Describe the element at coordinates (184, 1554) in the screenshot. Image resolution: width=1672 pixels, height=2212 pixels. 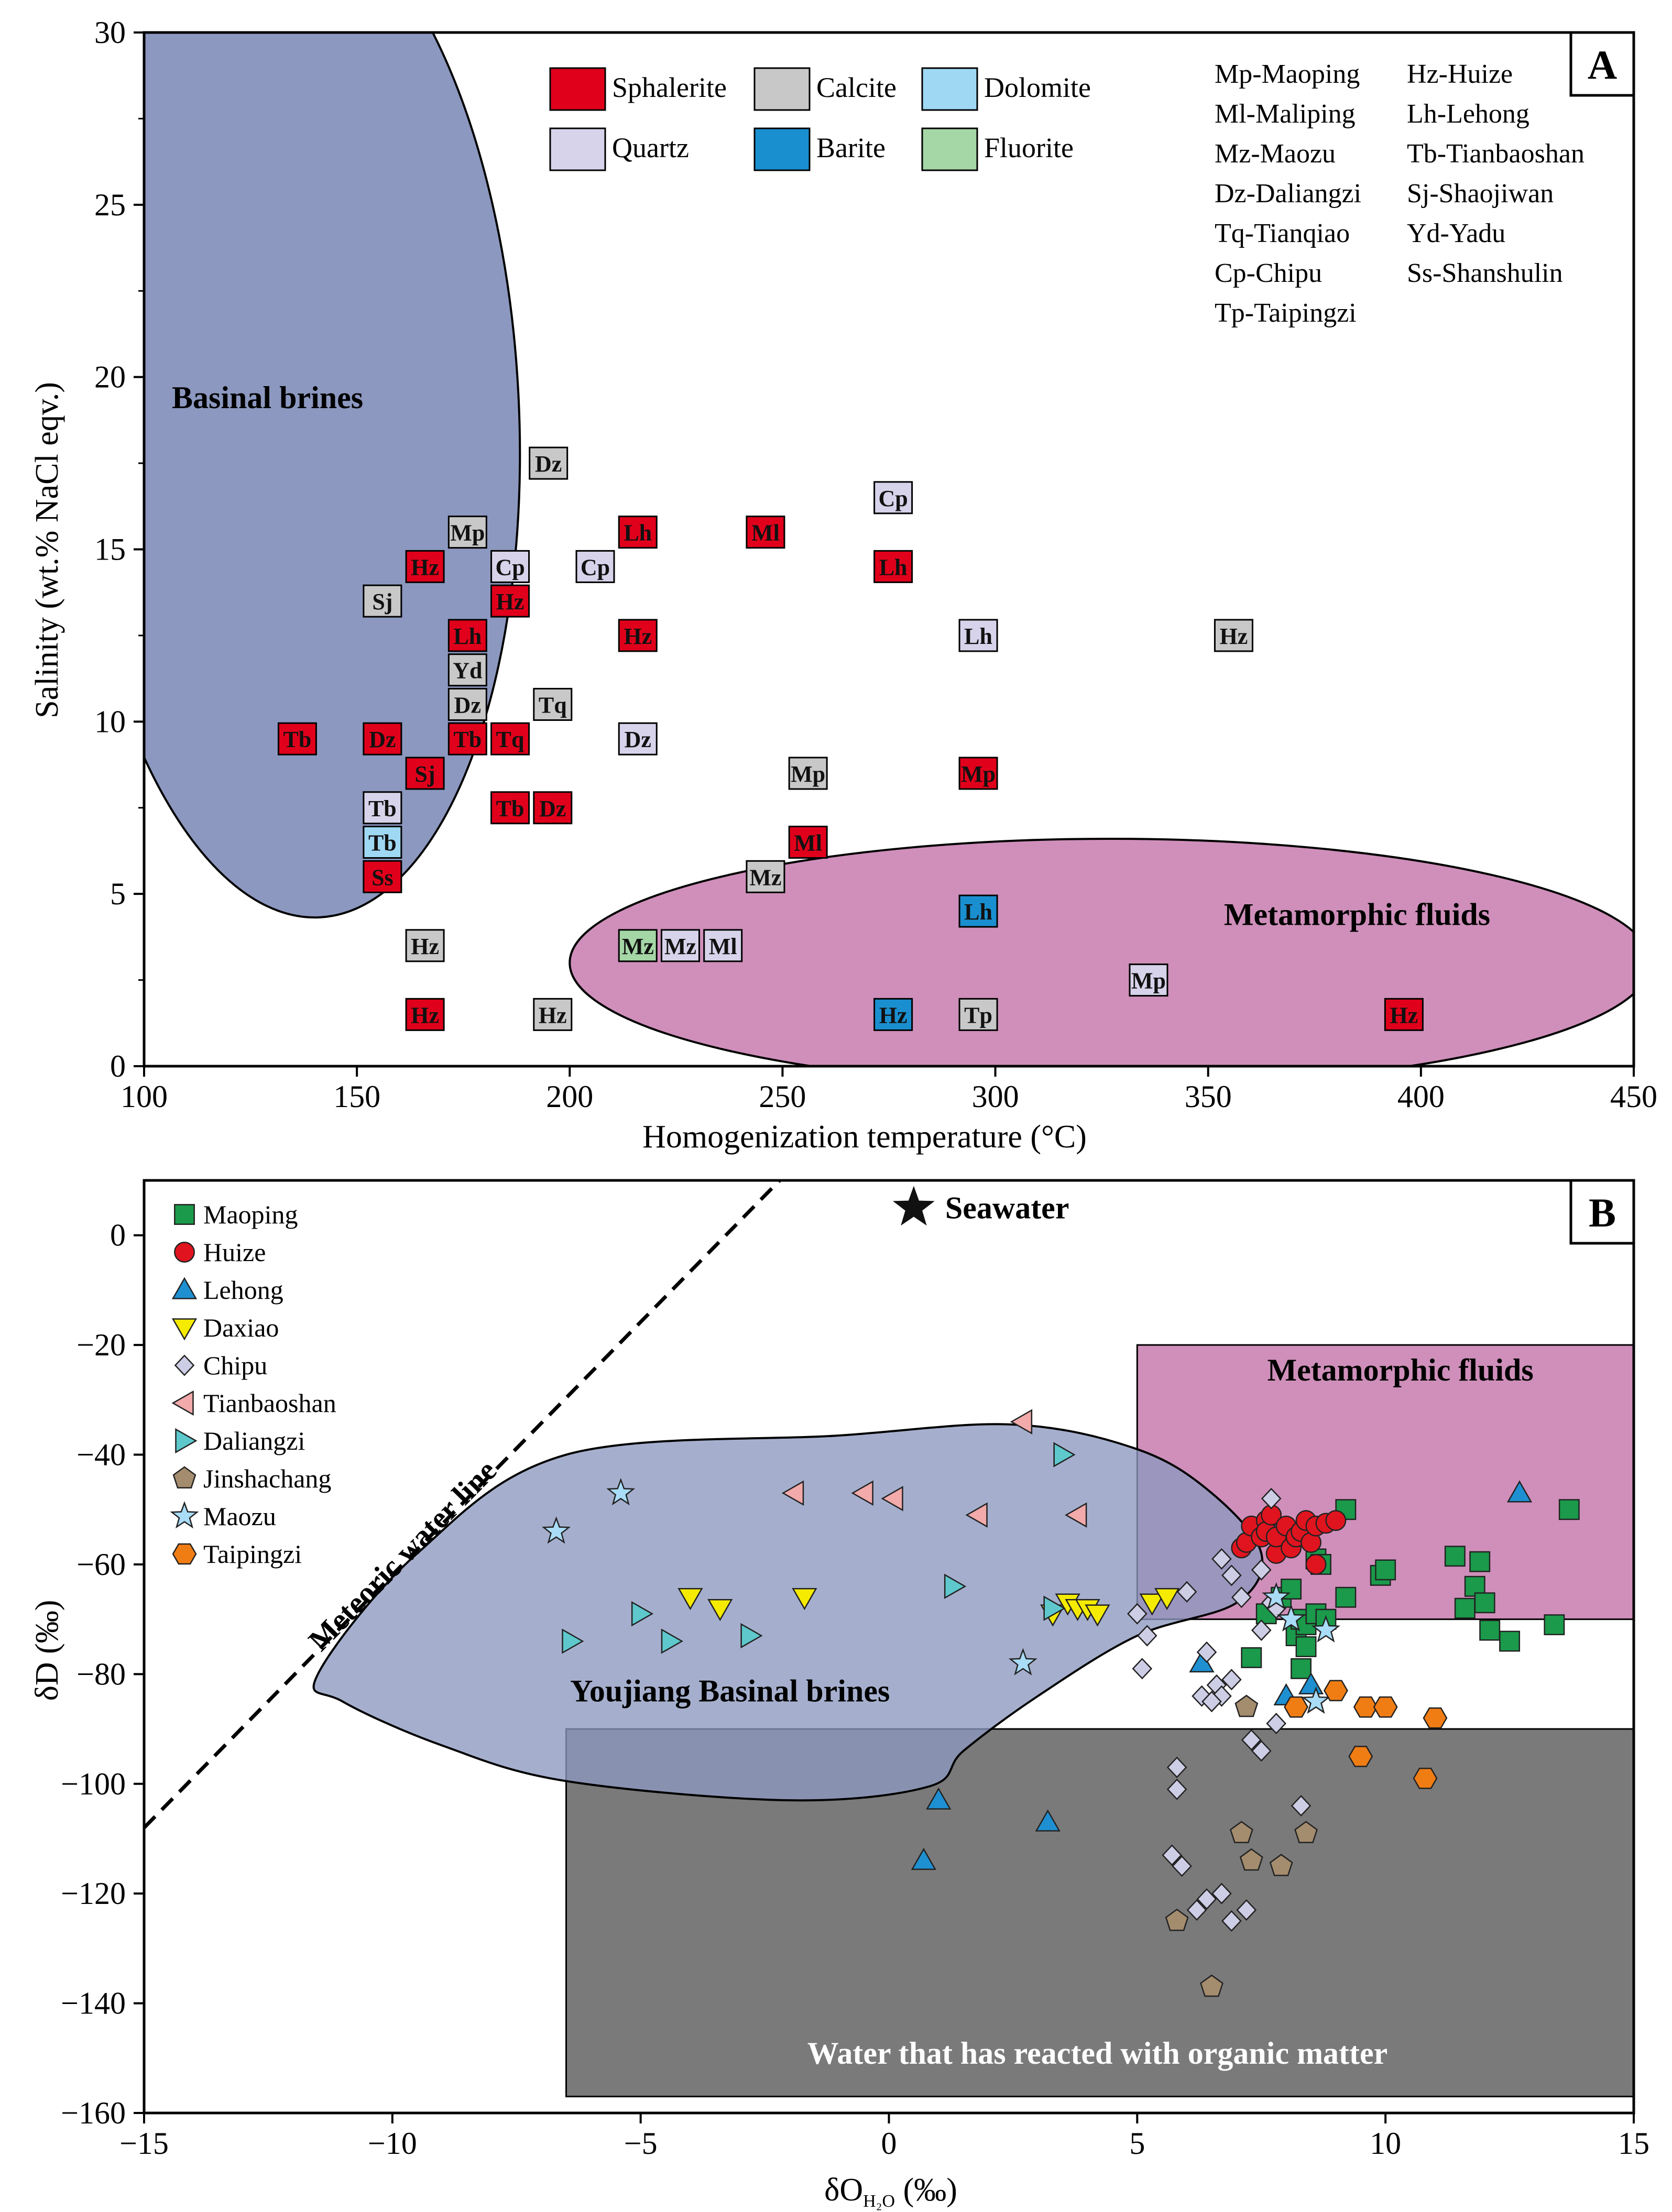
I see `taipingzi-legend-marker` at that location.